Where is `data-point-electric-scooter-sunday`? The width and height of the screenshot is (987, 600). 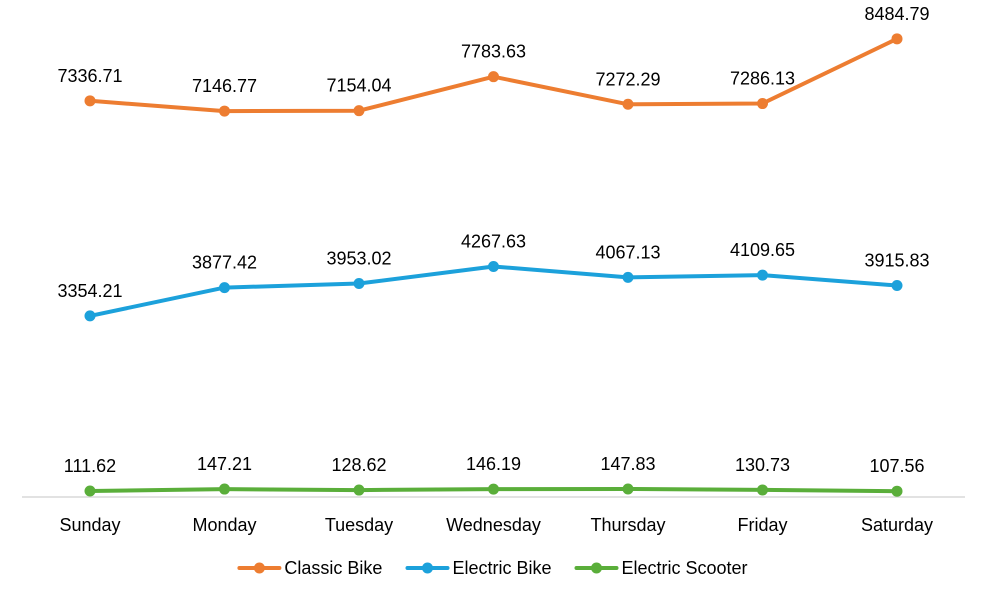
data-point-electric-scooter-sunday is located at coordinates (90, 491).